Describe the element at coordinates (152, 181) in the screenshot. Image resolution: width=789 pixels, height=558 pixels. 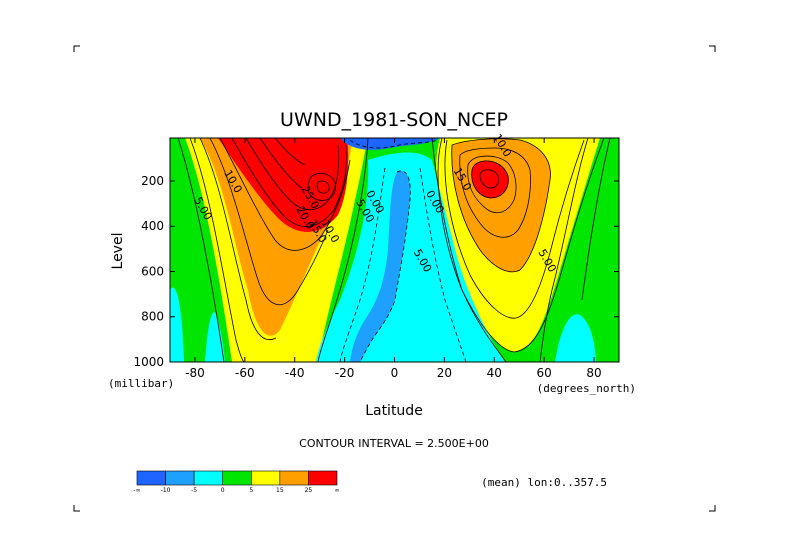
I see `y-tick-label: 200` at that location.